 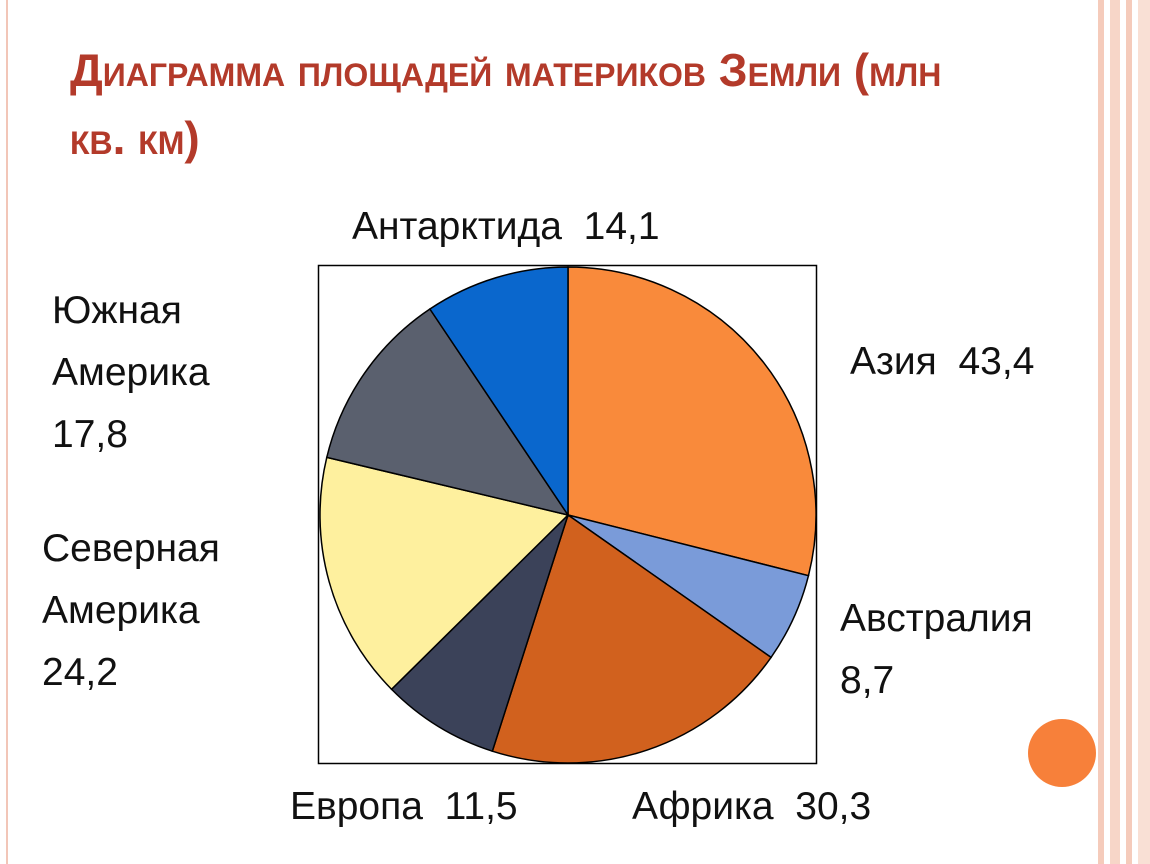 What do you see at coordinates (893, 361) in the screenshot?
I see `category-label: Азия` at bounding box center [893, 361].